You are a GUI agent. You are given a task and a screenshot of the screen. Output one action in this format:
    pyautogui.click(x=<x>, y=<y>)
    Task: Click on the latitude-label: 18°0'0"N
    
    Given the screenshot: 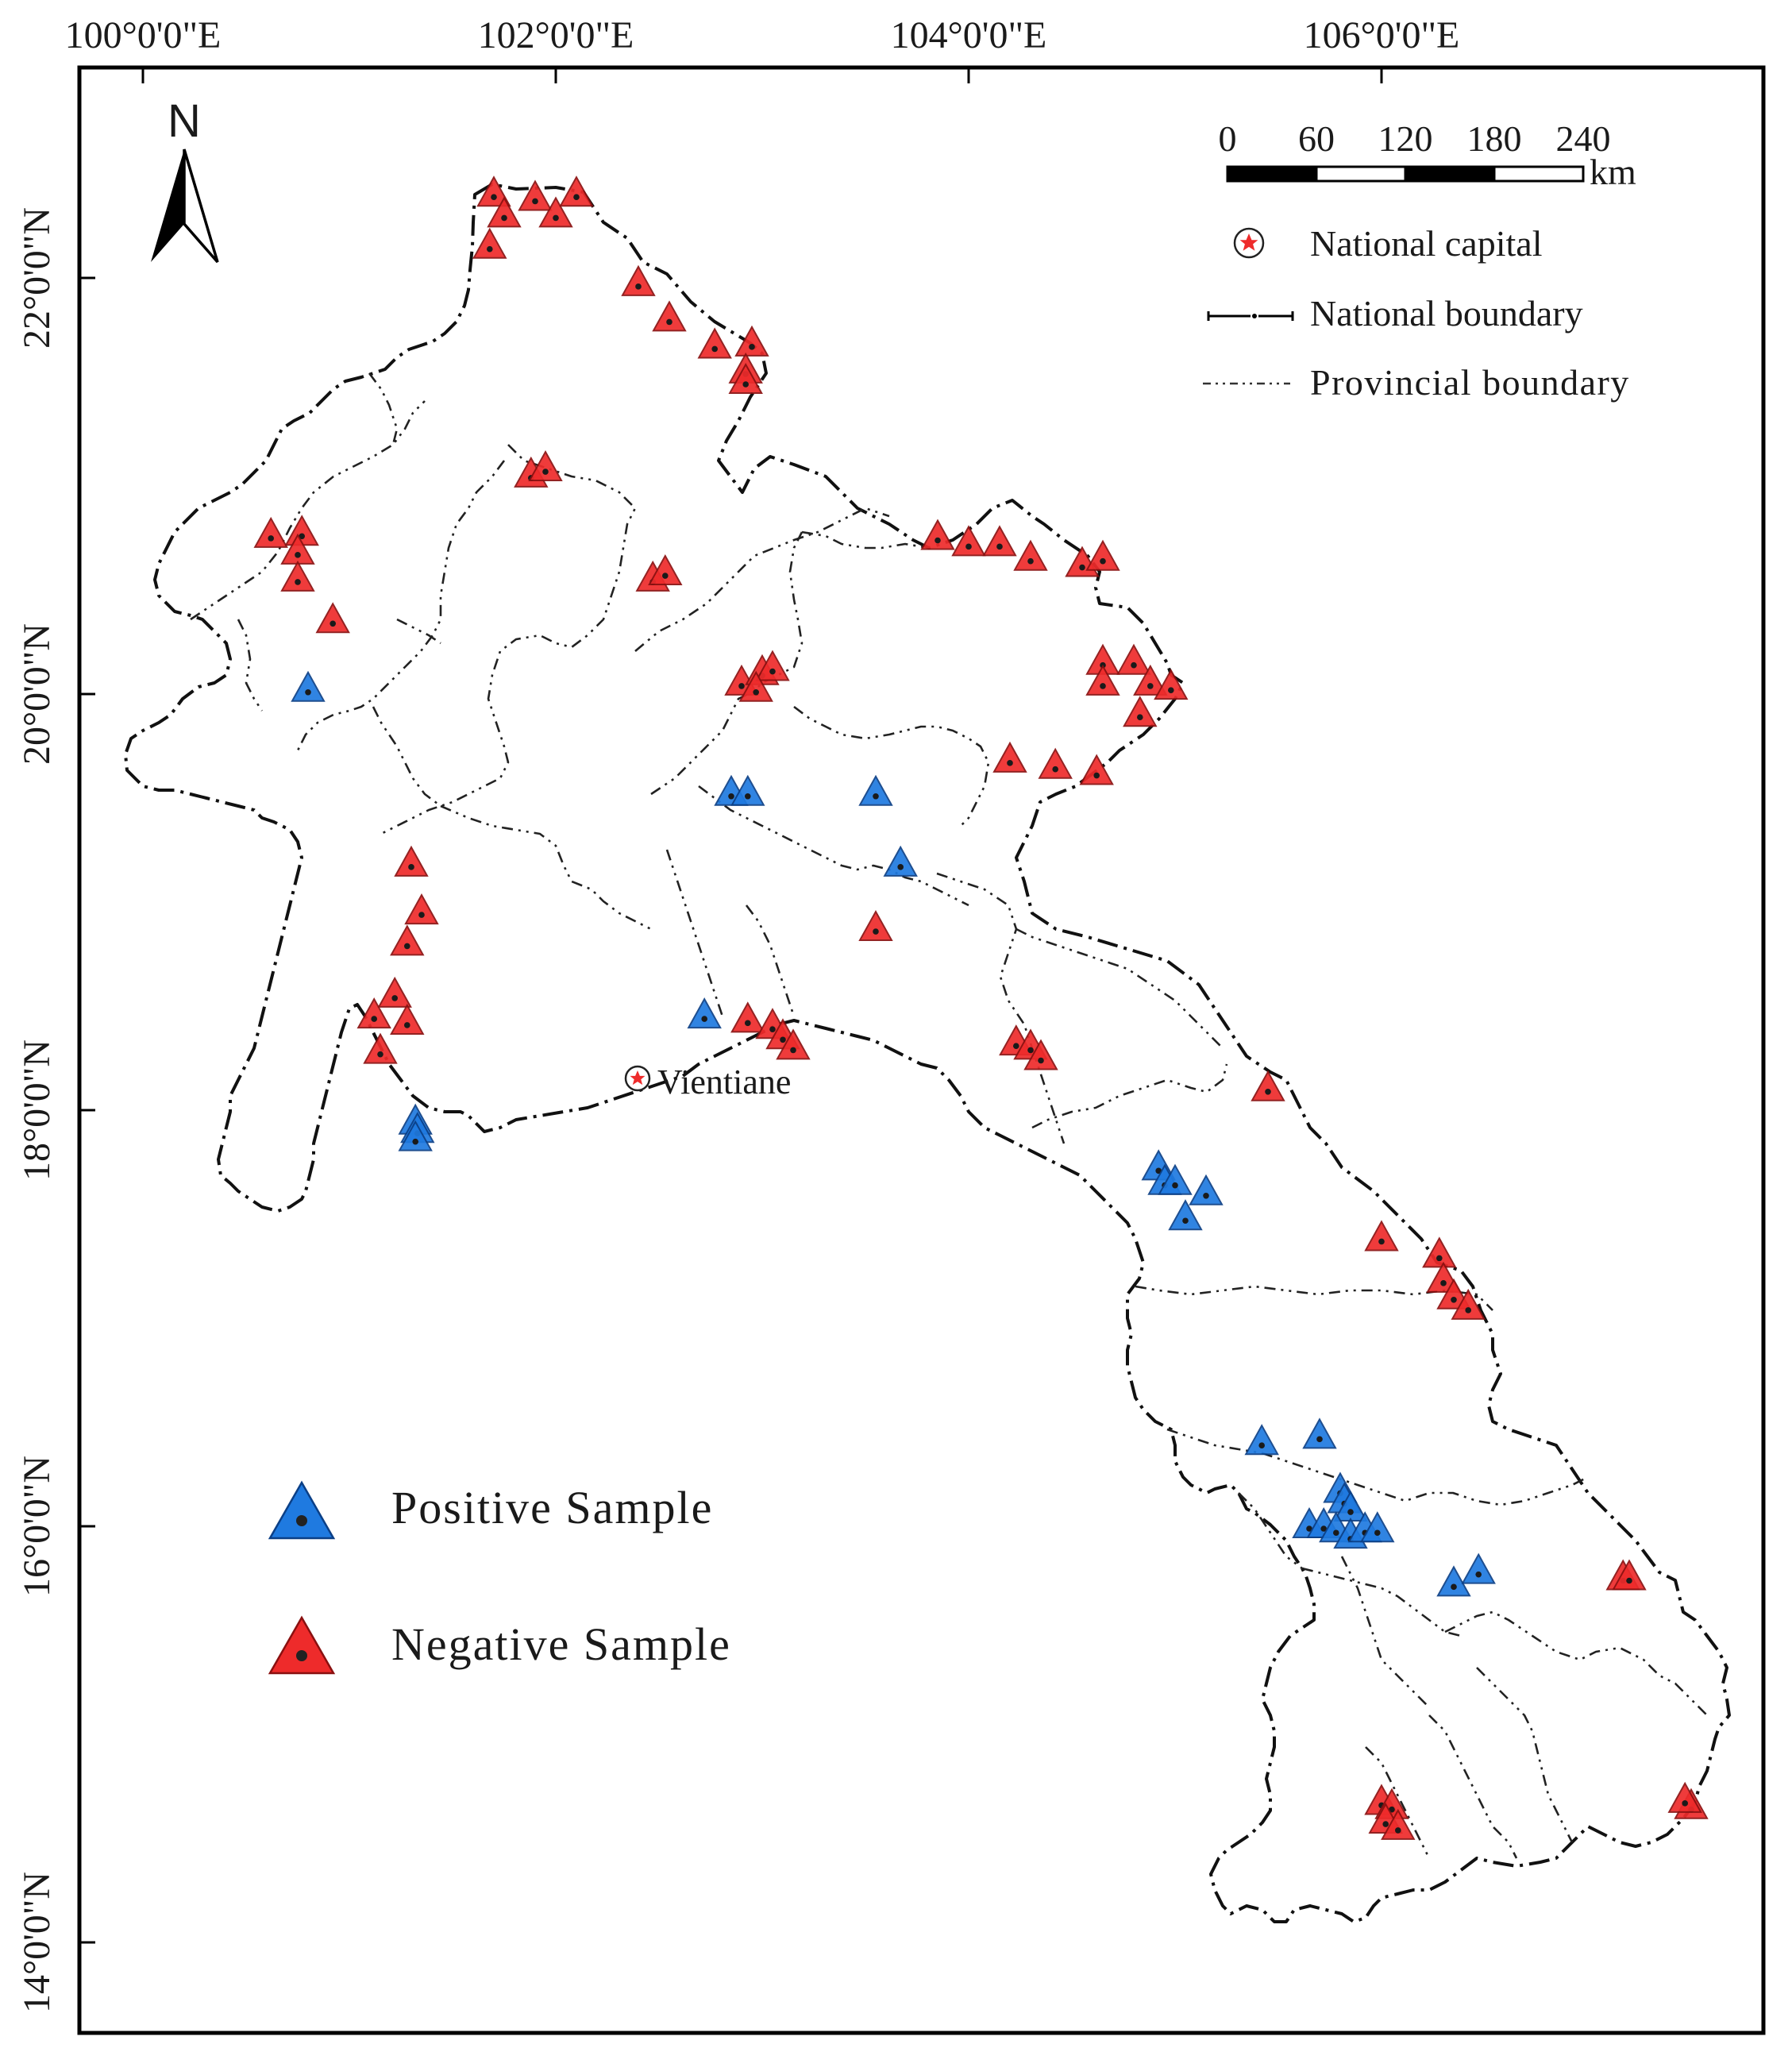 What is the action you would take?
    pyautogui.click(x=37, y=1110)
    